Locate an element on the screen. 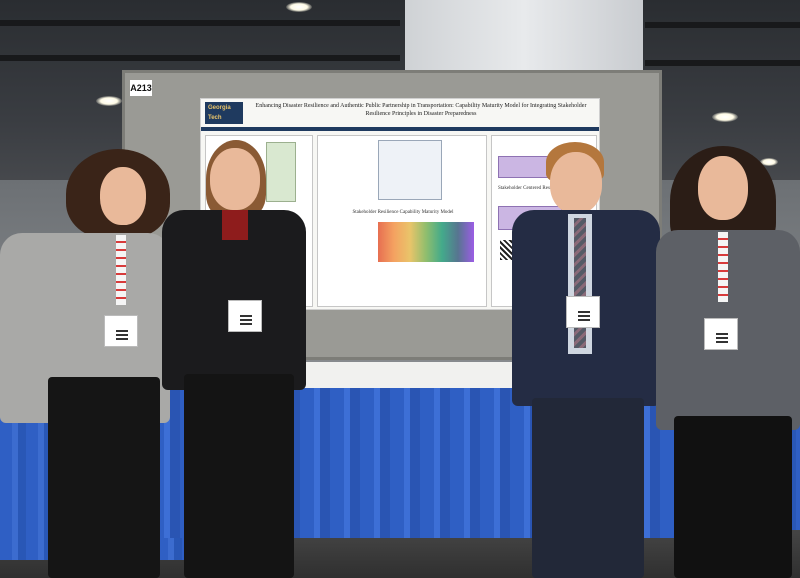  poster-logo: Georgia Tech is located at coordinates (224, 113).